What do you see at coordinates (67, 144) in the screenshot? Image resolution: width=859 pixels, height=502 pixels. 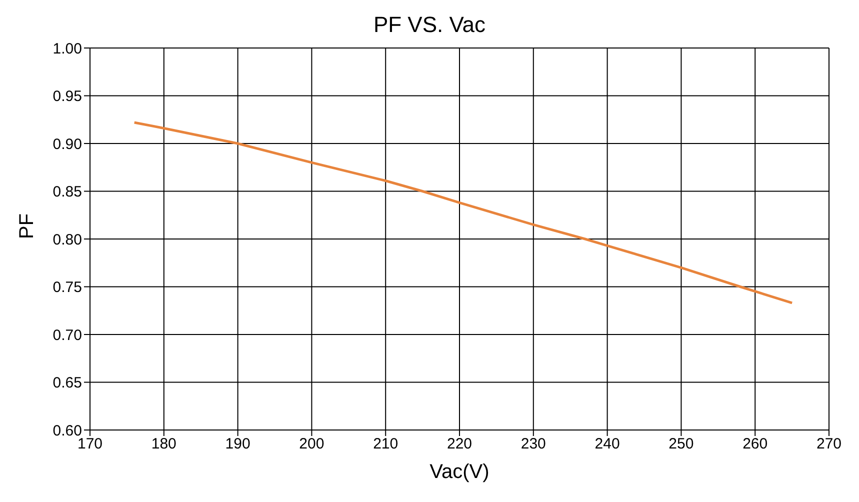 I see `y-tick-label: 0.90` at bounding box center [67, 144].